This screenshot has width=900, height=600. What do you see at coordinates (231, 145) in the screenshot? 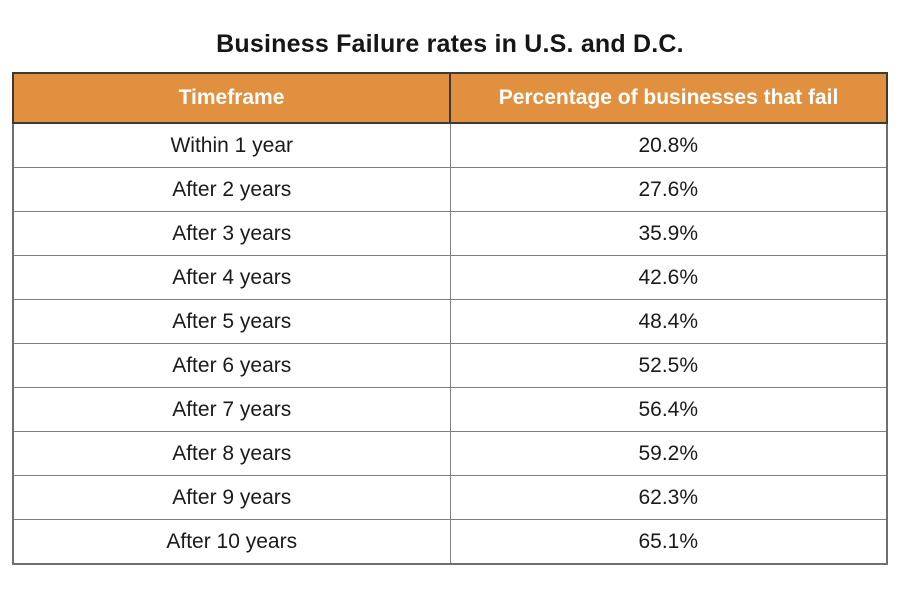
I see `timeframe-cell: Within 1 year` at bounding box center [231, 145].